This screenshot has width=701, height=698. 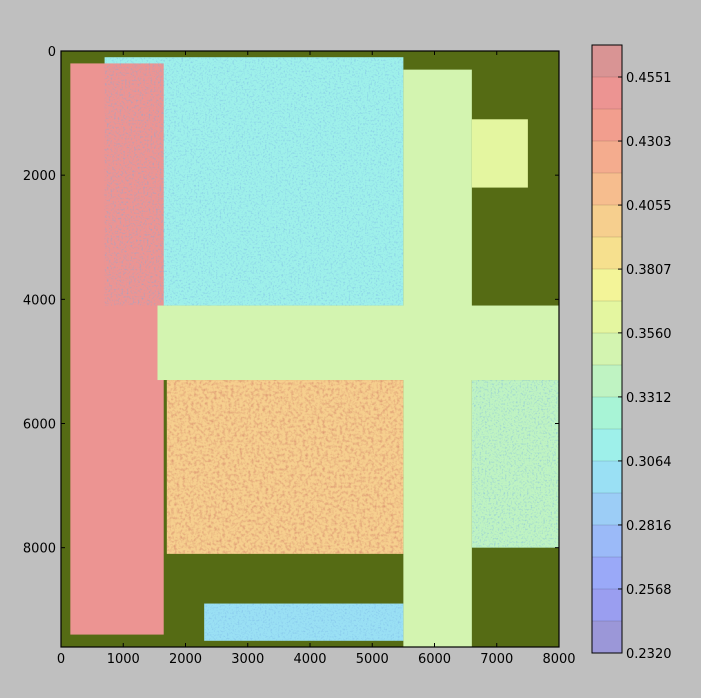 What do you see at coordinates (123, 659) in the screenshot?
I see `x-tick-label: 1000` at bounding box center [123, 659].